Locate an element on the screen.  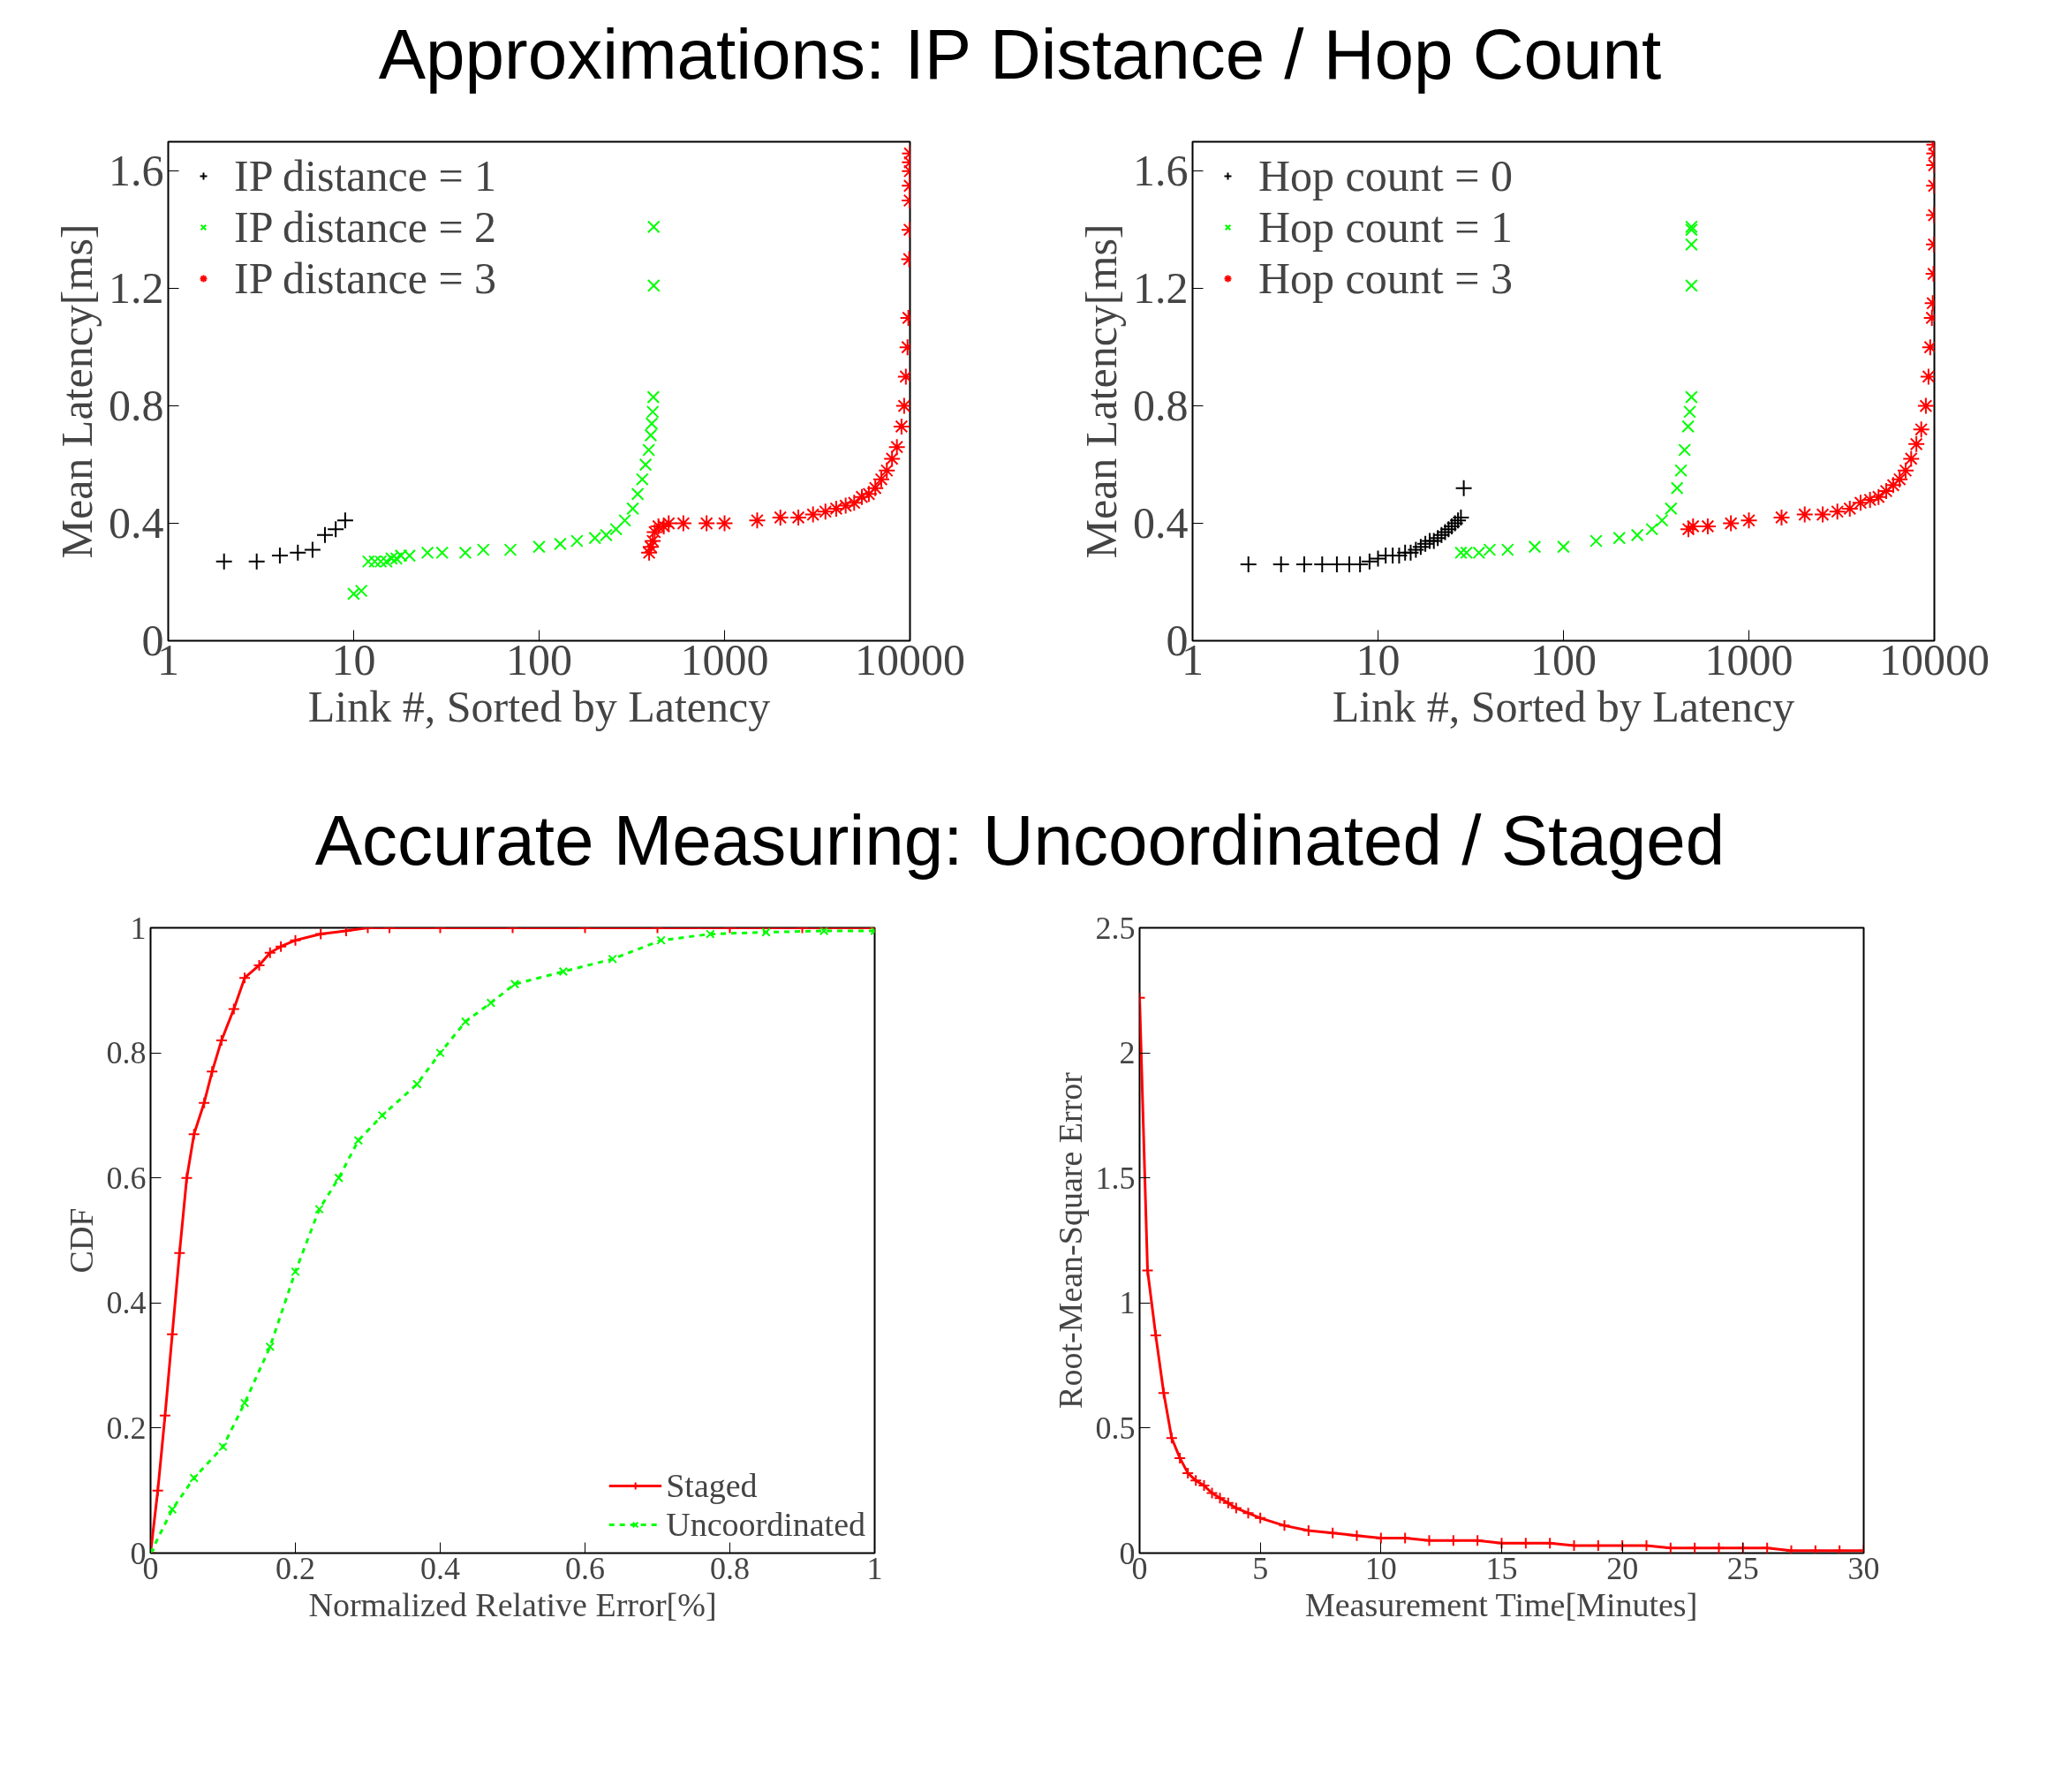
x-tick-label: 0.2 is located at coordinates (295, 1568).